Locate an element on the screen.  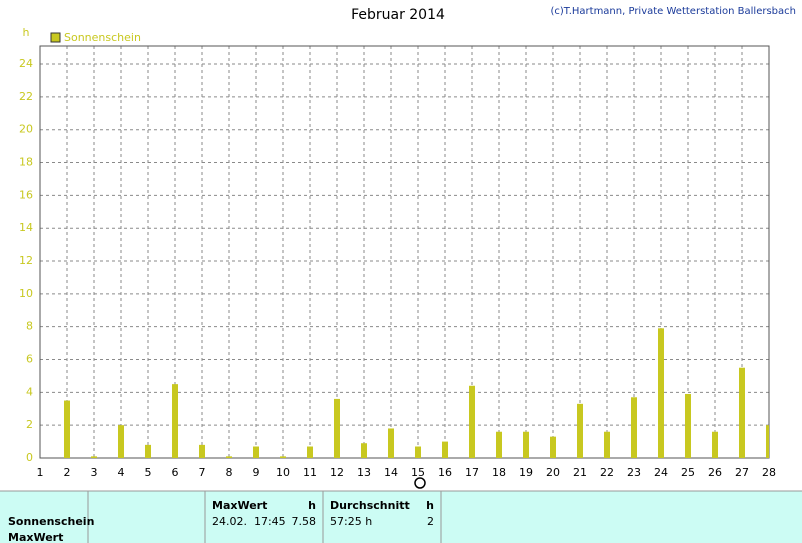
y-tick-label: 24 is located at coordinates (26, 63).